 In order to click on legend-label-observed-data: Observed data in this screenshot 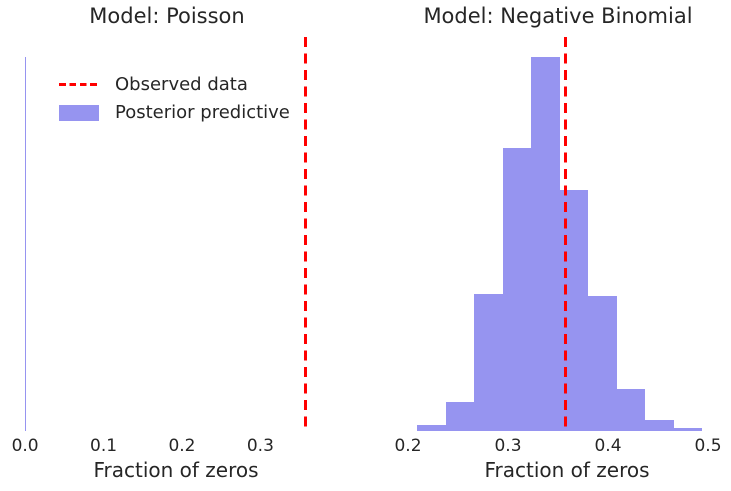, I will do `click(181, 84)`.